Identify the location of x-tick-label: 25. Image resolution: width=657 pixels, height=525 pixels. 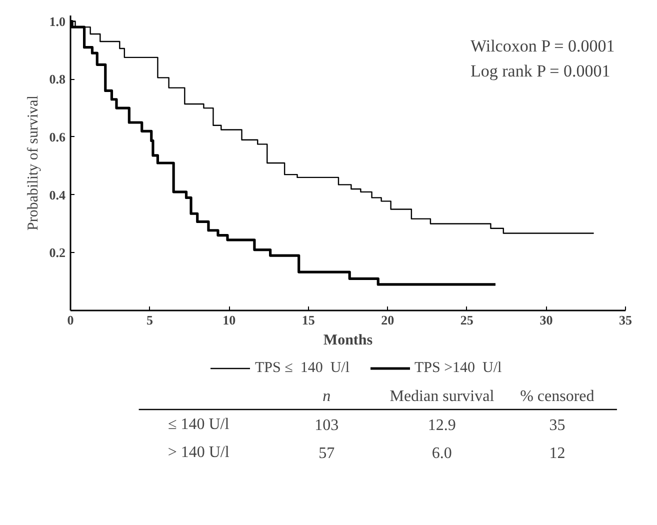
(467, 320).